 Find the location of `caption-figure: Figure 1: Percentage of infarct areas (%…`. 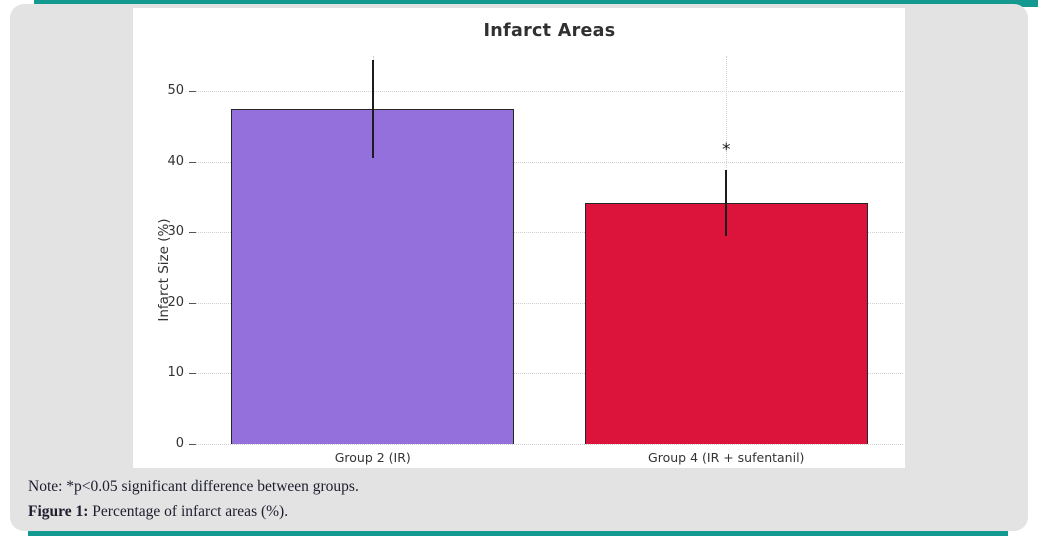

caption-figure: Figure 1: Percentage of infarct areas (%… is located at coordinates (478, 512).